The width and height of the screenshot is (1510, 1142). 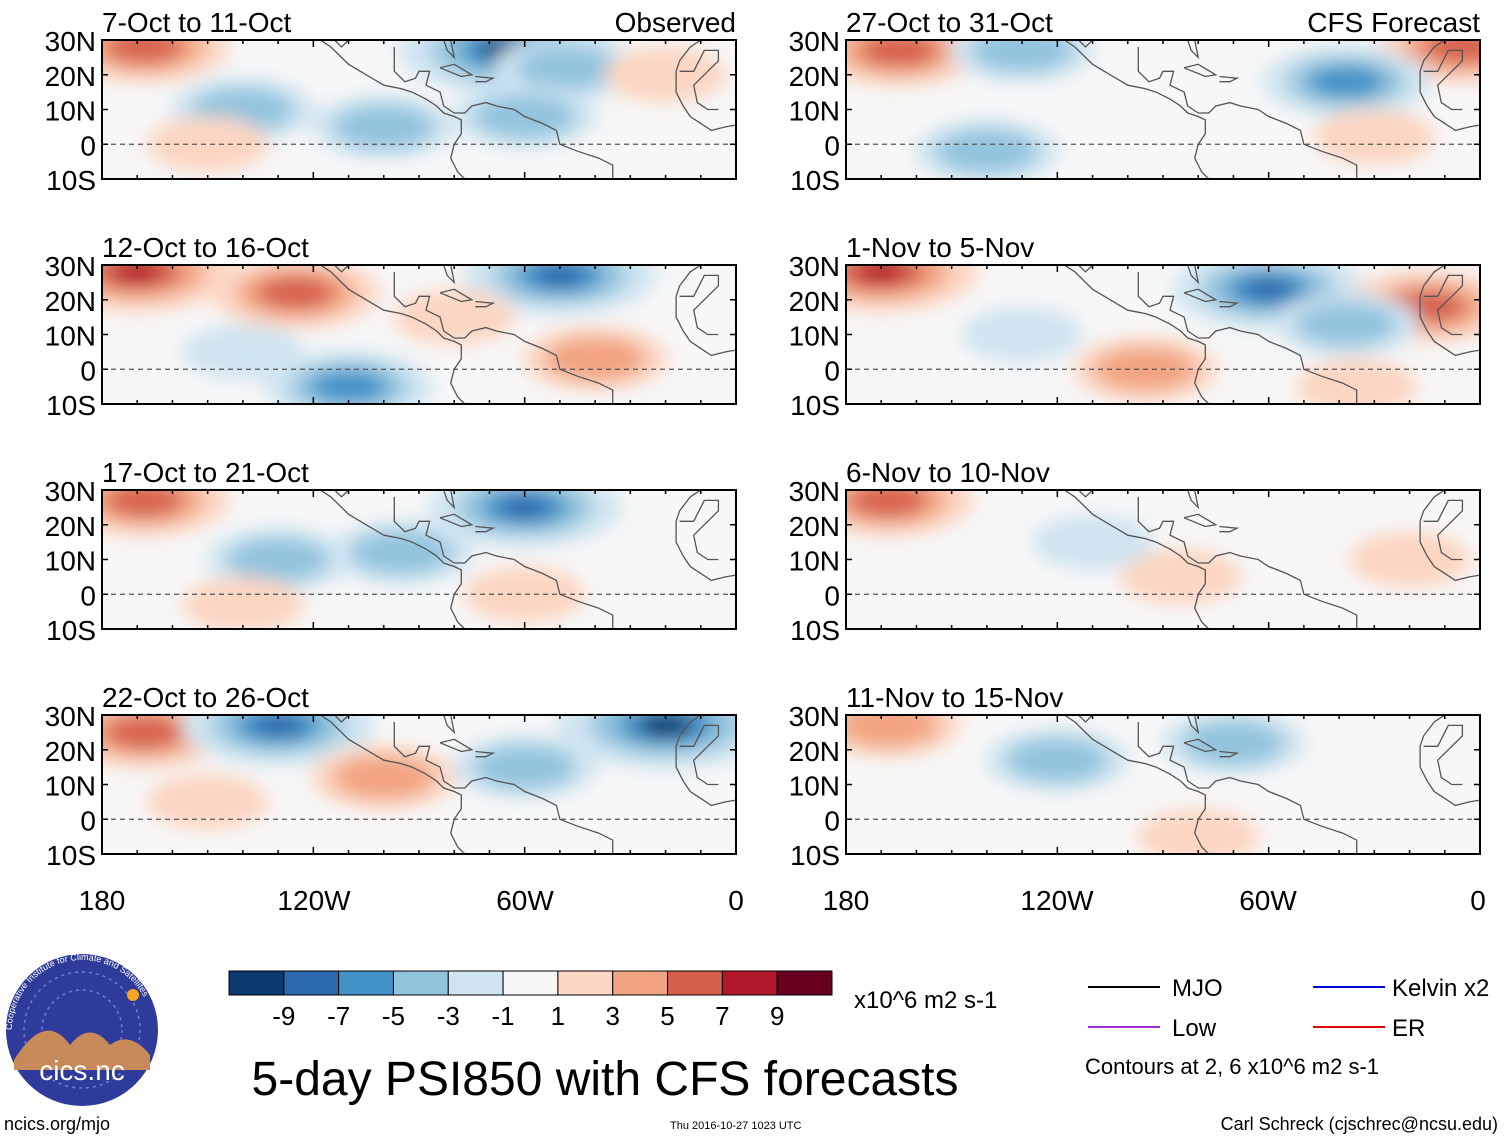 What do you see at coordinates (503, 1016) in the screenshot?
I see `colorbar-label: -1` at bounding box center [503, 1016].